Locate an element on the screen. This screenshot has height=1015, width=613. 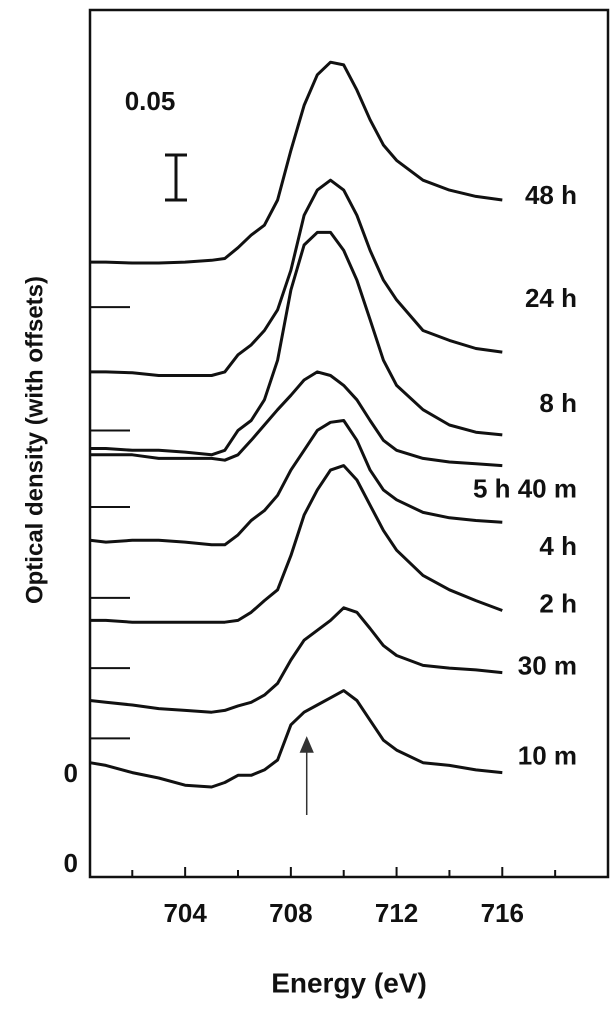
x-axis-label: Energy (eV) is located at coordinates (349, 982).